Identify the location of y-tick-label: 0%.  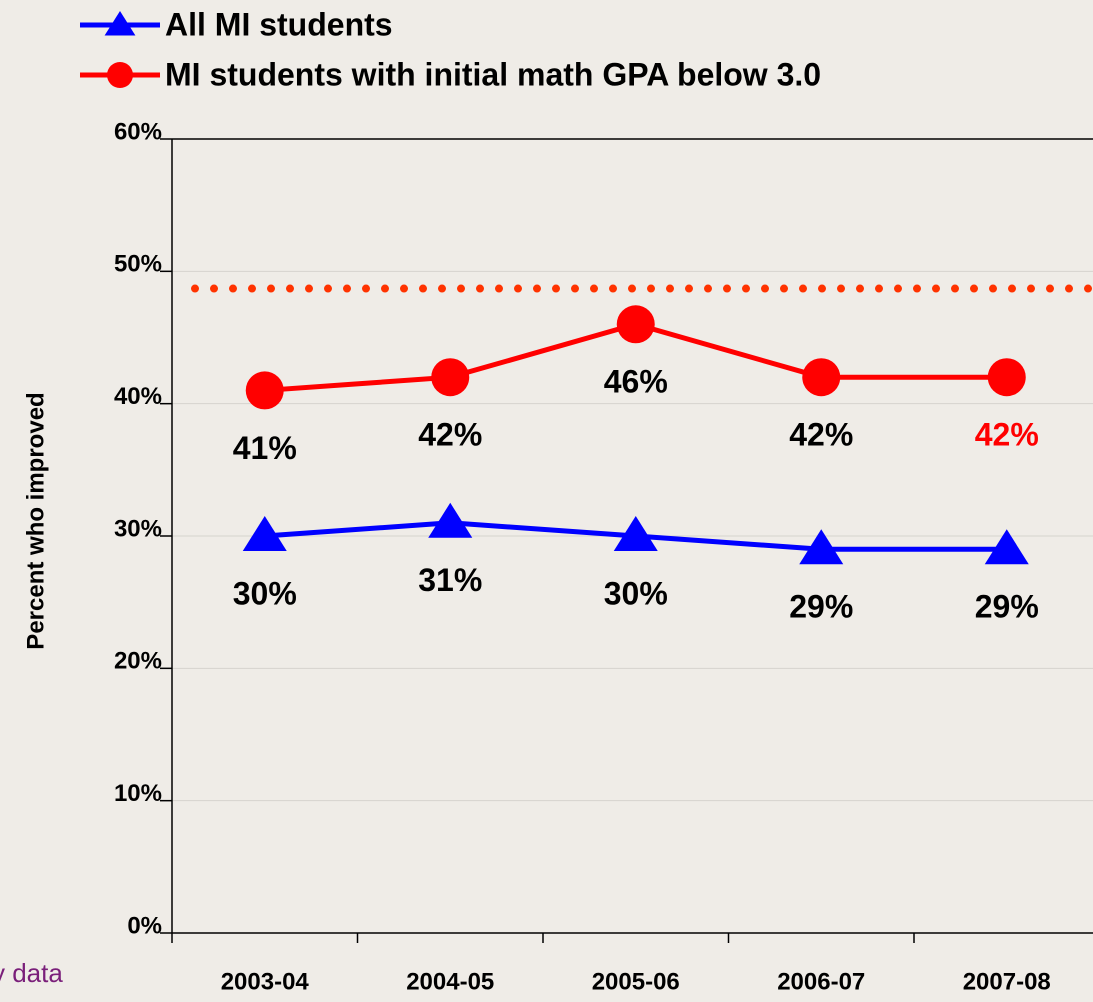
(144, 925).